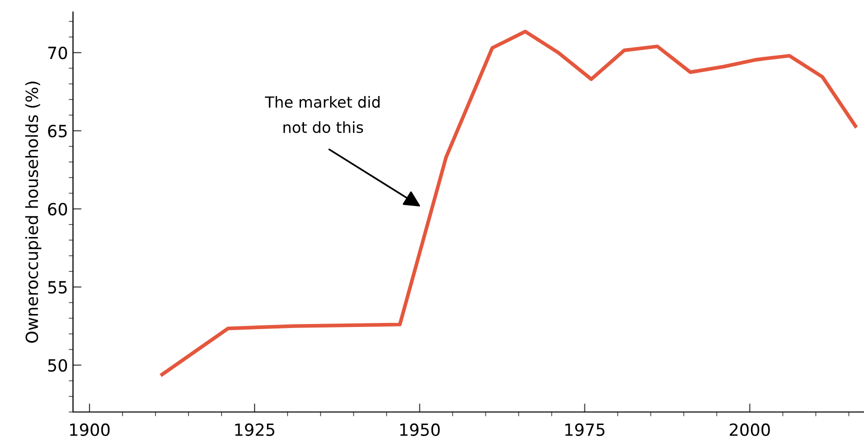  Describe the element at coordinates (33, 212) in the screenshot. I see `y-axis-title: Owneroccupied households (%)` at that location.